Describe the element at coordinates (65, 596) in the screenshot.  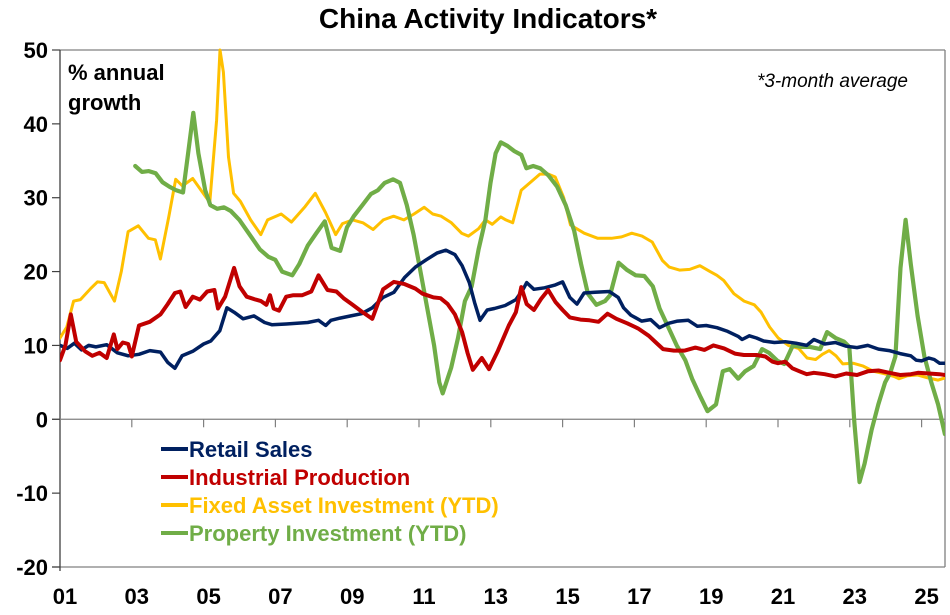
I see `x-tick-label: 01` at that location.